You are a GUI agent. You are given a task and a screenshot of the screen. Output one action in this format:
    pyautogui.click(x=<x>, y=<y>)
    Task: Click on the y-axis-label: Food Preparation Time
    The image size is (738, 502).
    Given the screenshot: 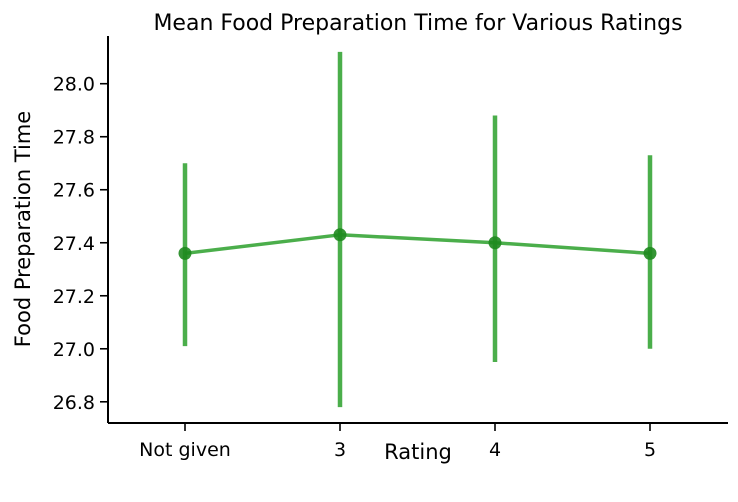 What is the action you would take?
    pyautogui.click(x=23, y=229)
    